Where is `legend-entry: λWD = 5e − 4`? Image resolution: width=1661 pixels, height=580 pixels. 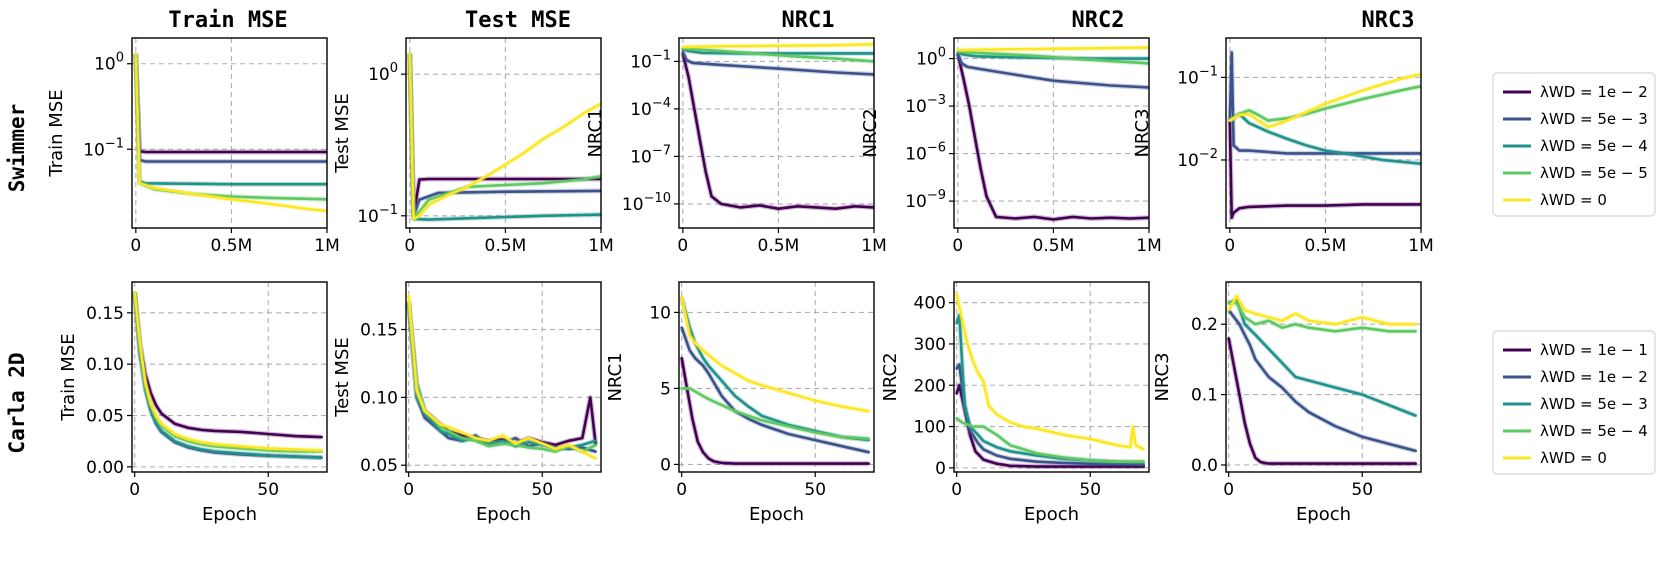 legend-entry: λWD = 5e − 4 is located at coordinates (1594, 431).